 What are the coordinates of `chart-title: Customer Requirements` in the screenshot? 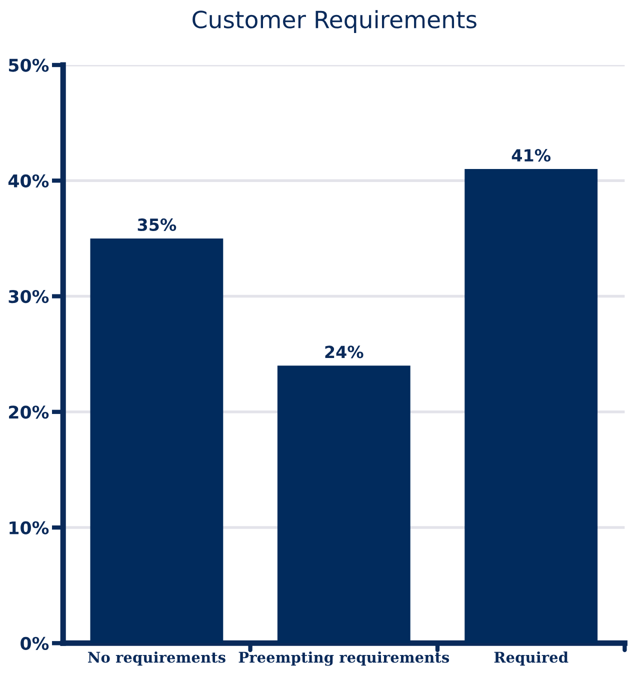 It's located at (334, 22).